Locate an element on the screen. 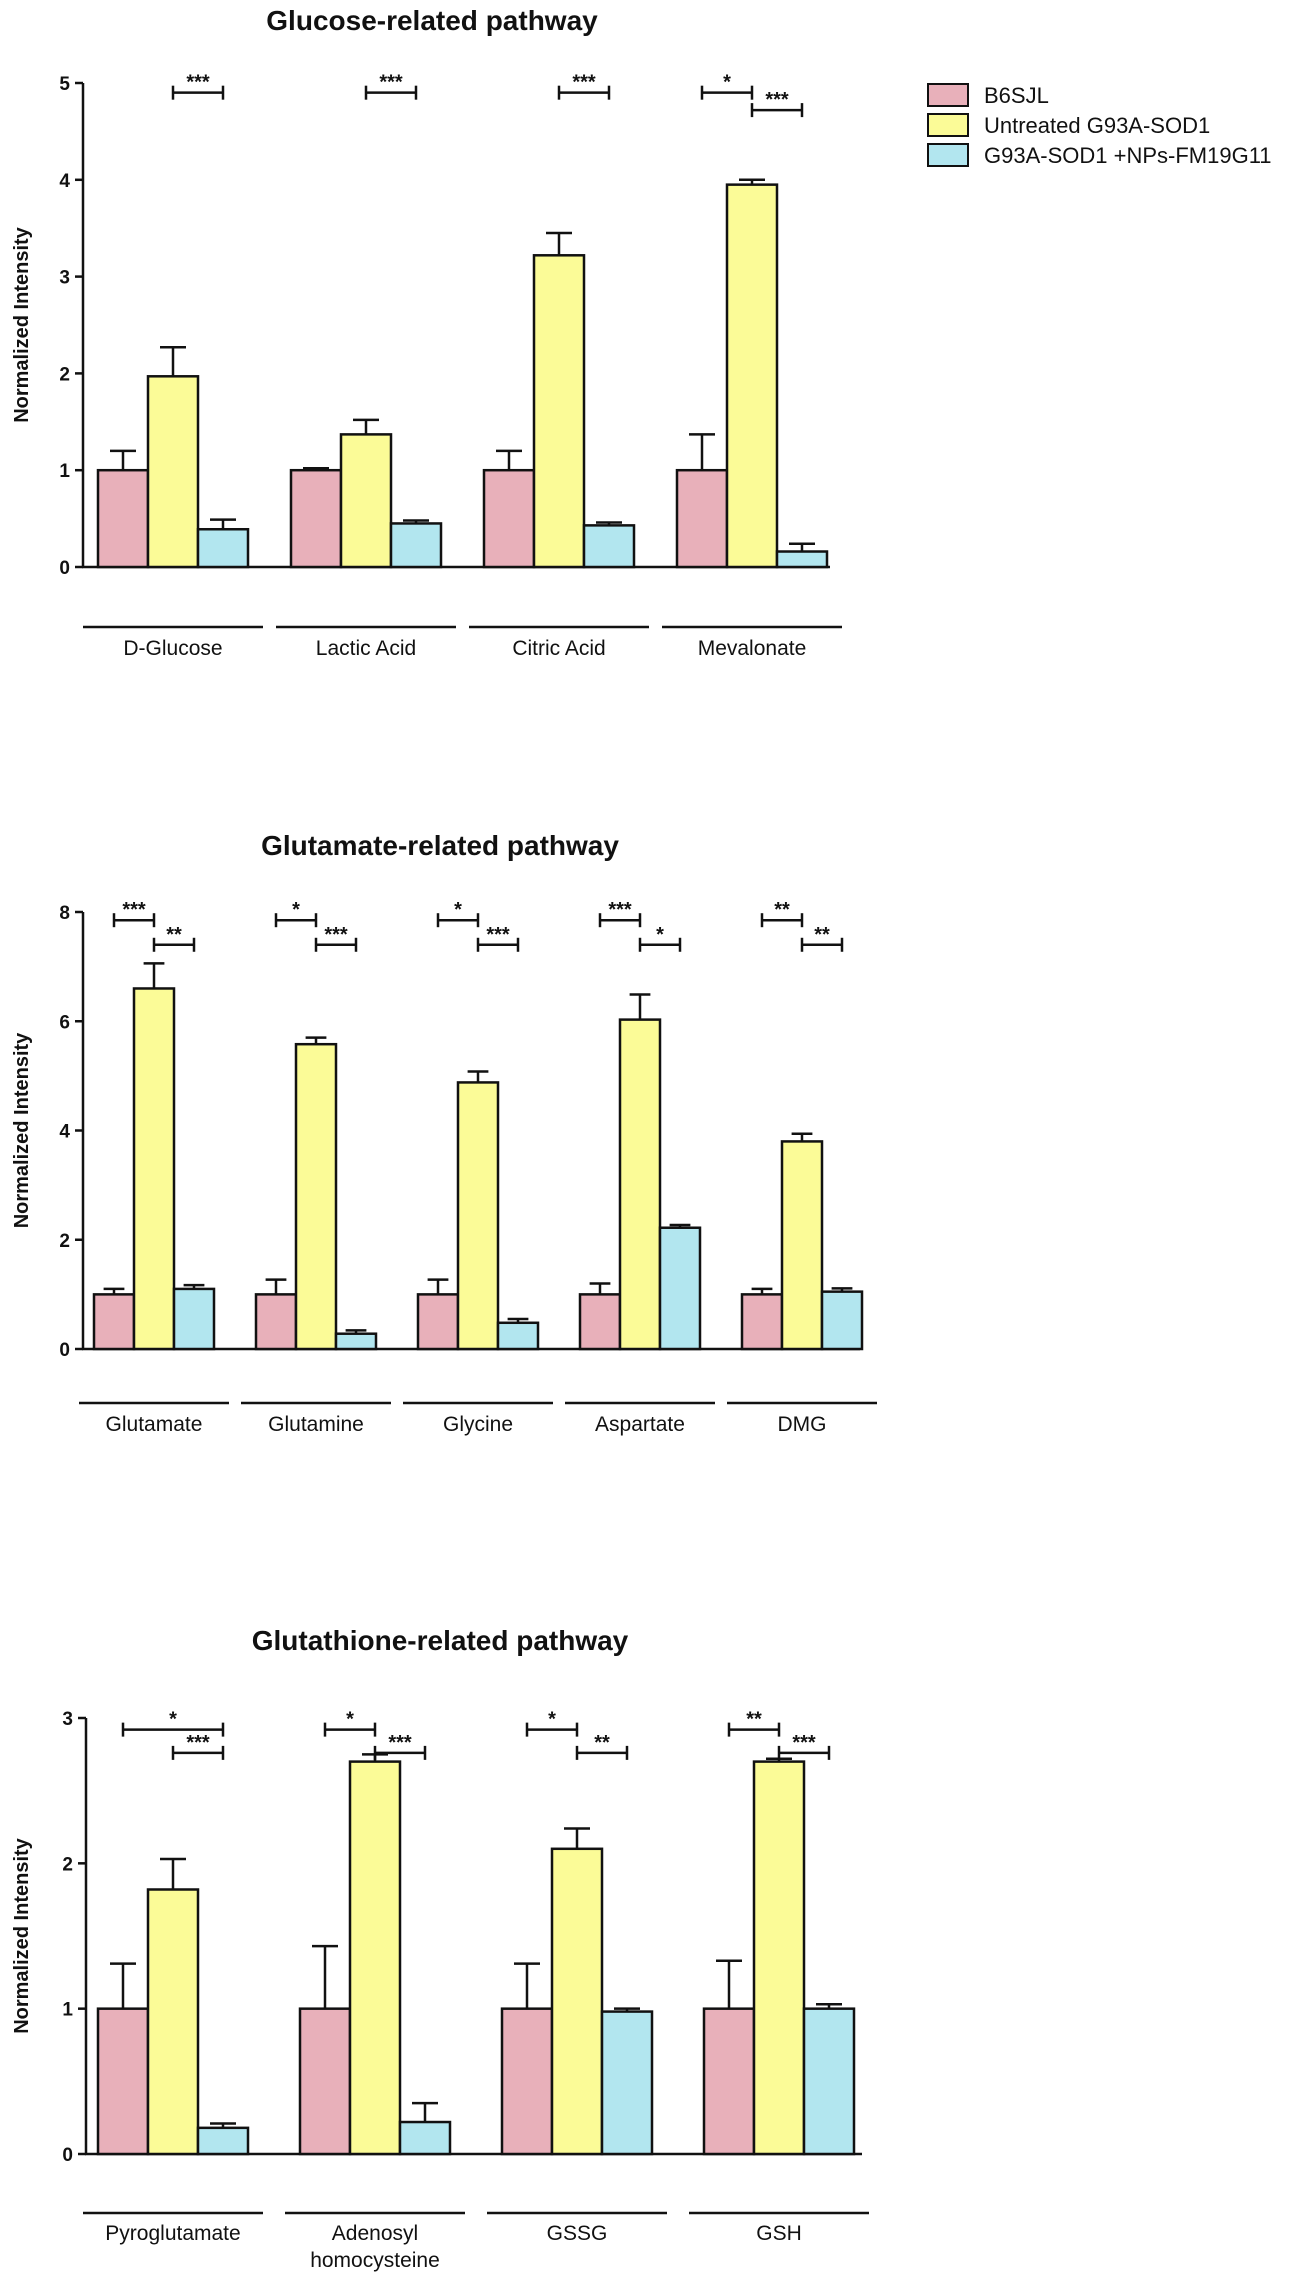  category-label: Glycine is located at coordinates (478, 1424).